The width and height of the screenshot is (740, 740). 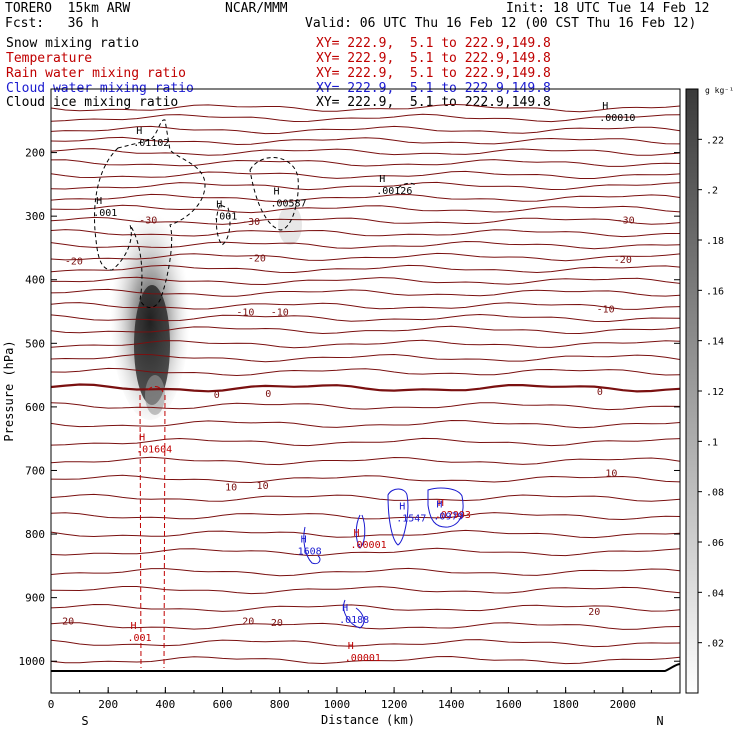 I want to click on colorbar-tick-label: .1, so click(x=712, y=442).